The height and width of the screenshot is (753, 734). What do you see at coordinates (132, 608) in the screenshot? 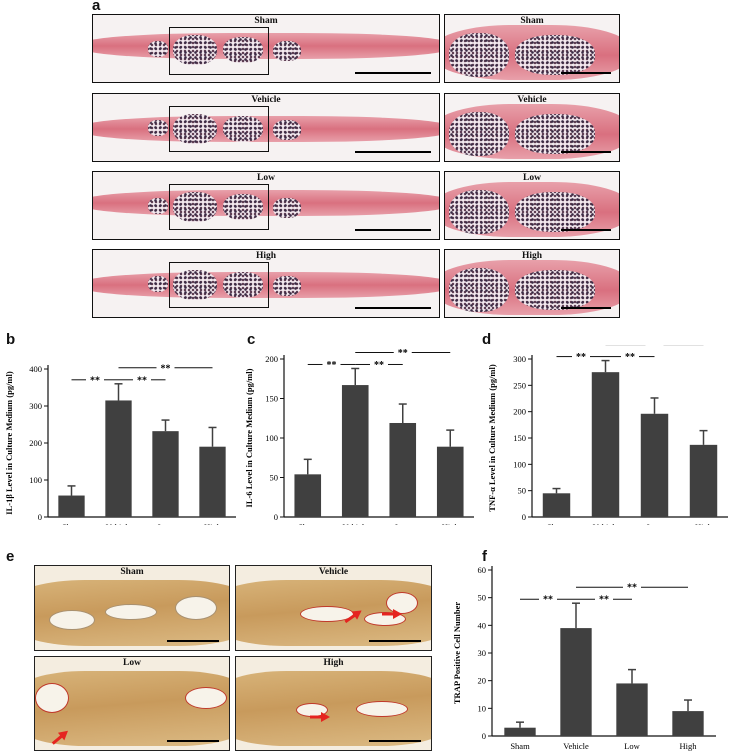
I see `trap-section-sham: Sham` at bounding box center [132, 608].